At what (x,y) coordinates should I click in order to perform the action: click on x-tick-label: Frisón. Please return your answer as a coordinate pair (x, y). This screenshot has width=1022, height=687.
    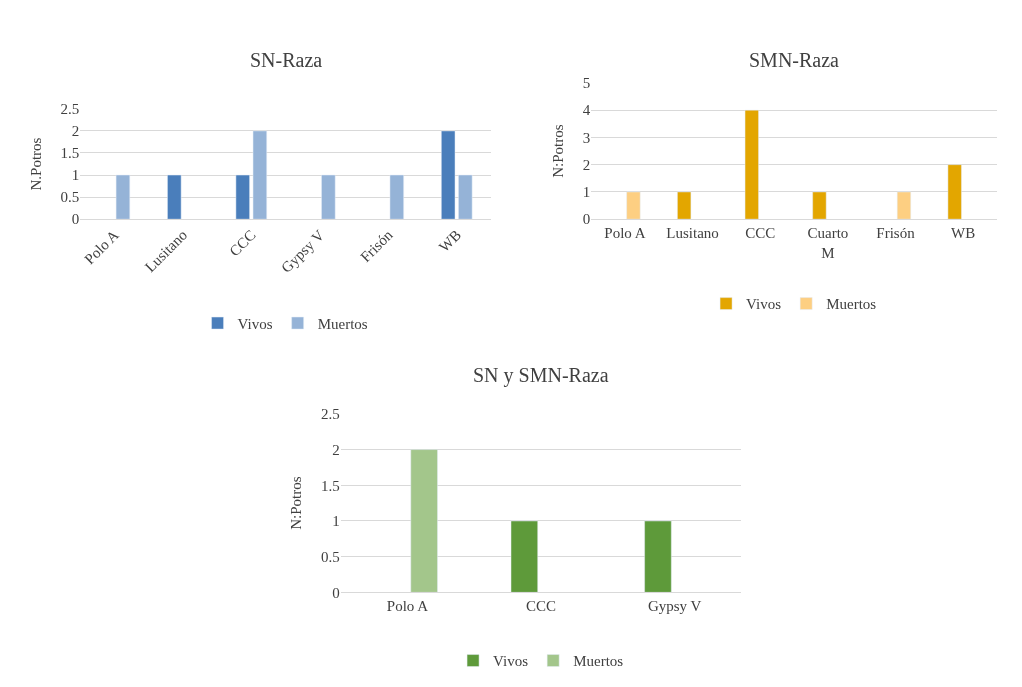
    Looking at the image, I should click on (896, 233).